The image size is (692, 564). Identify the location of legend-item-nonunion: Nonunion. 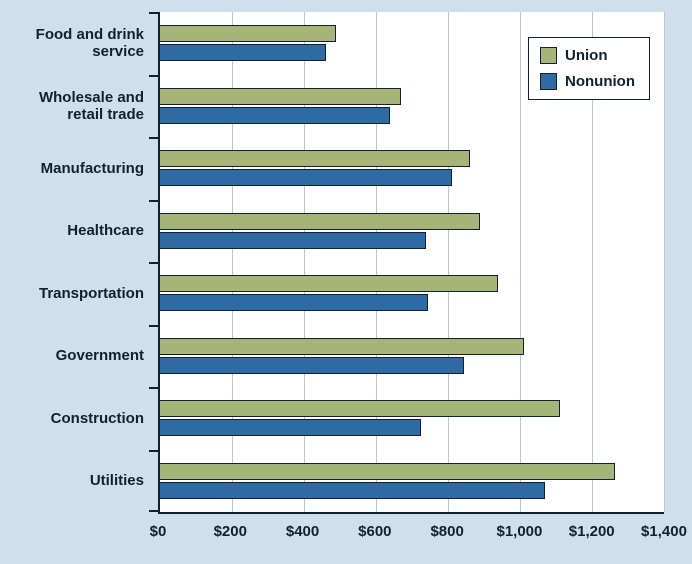
(587, 81).